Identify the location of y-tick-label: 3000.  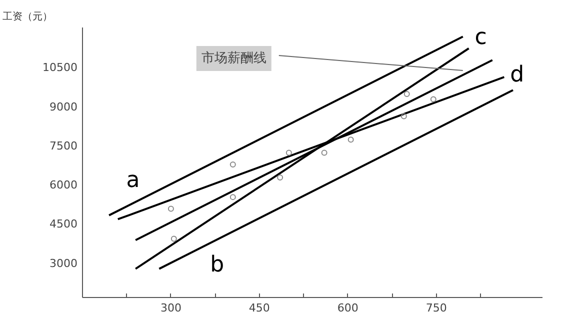
(64, 263).